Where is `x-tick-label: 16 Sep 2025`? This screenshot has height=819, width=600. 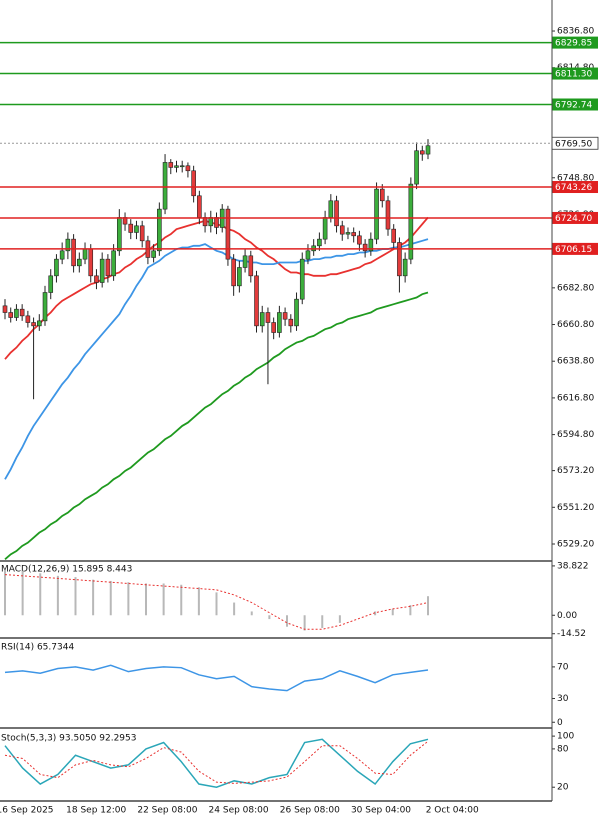 x-tick-label: 16 Sep 2025 is located at coordinates (27, 811).